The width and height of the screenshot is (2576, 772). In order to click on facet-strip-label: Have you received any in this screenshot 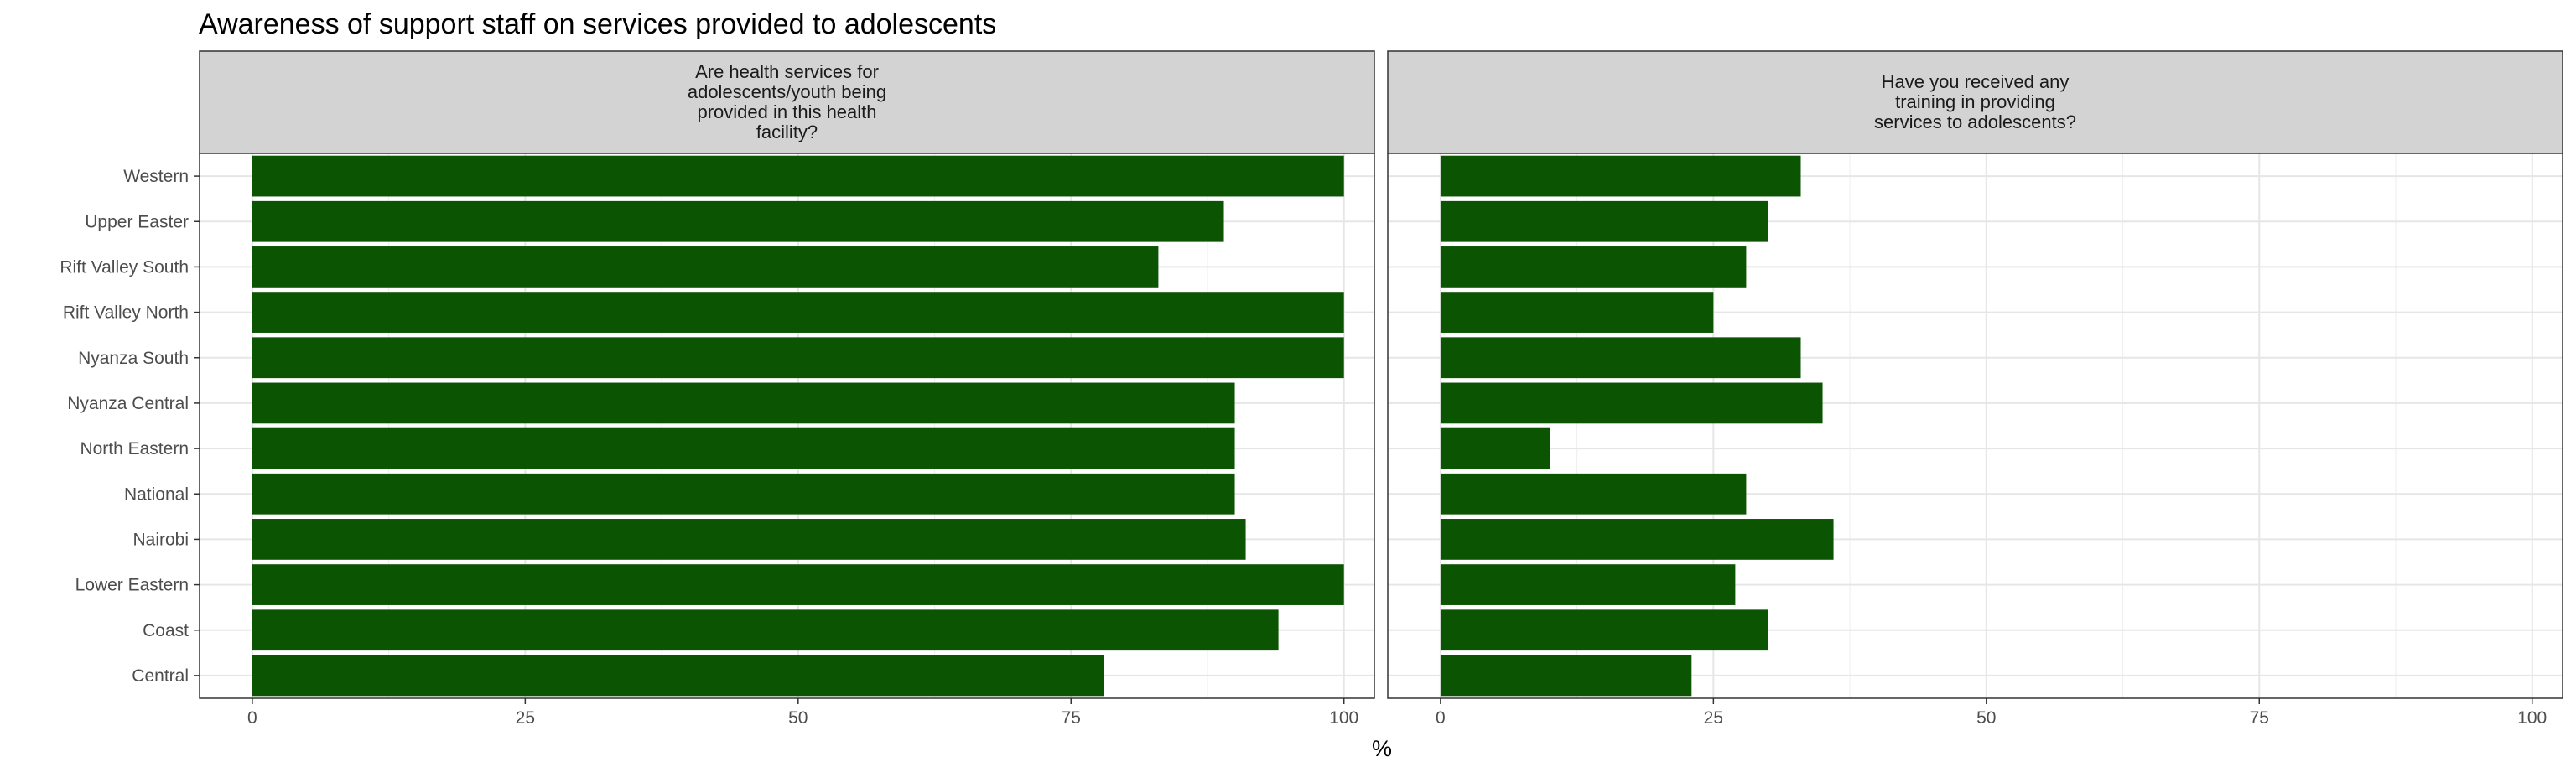, I will do `click(1976, 81)`.